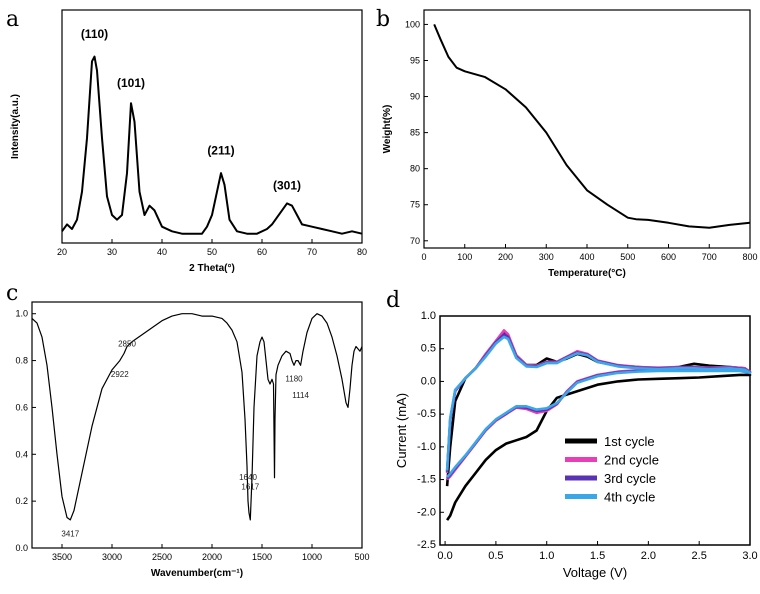 Image resolution: width=760 pixels, height=594 pixels. What do you see at coordinates (587, 273) in the screenshot?
I see `x-axis-label: Temperature(°C)` at bounding box center [587, 273].